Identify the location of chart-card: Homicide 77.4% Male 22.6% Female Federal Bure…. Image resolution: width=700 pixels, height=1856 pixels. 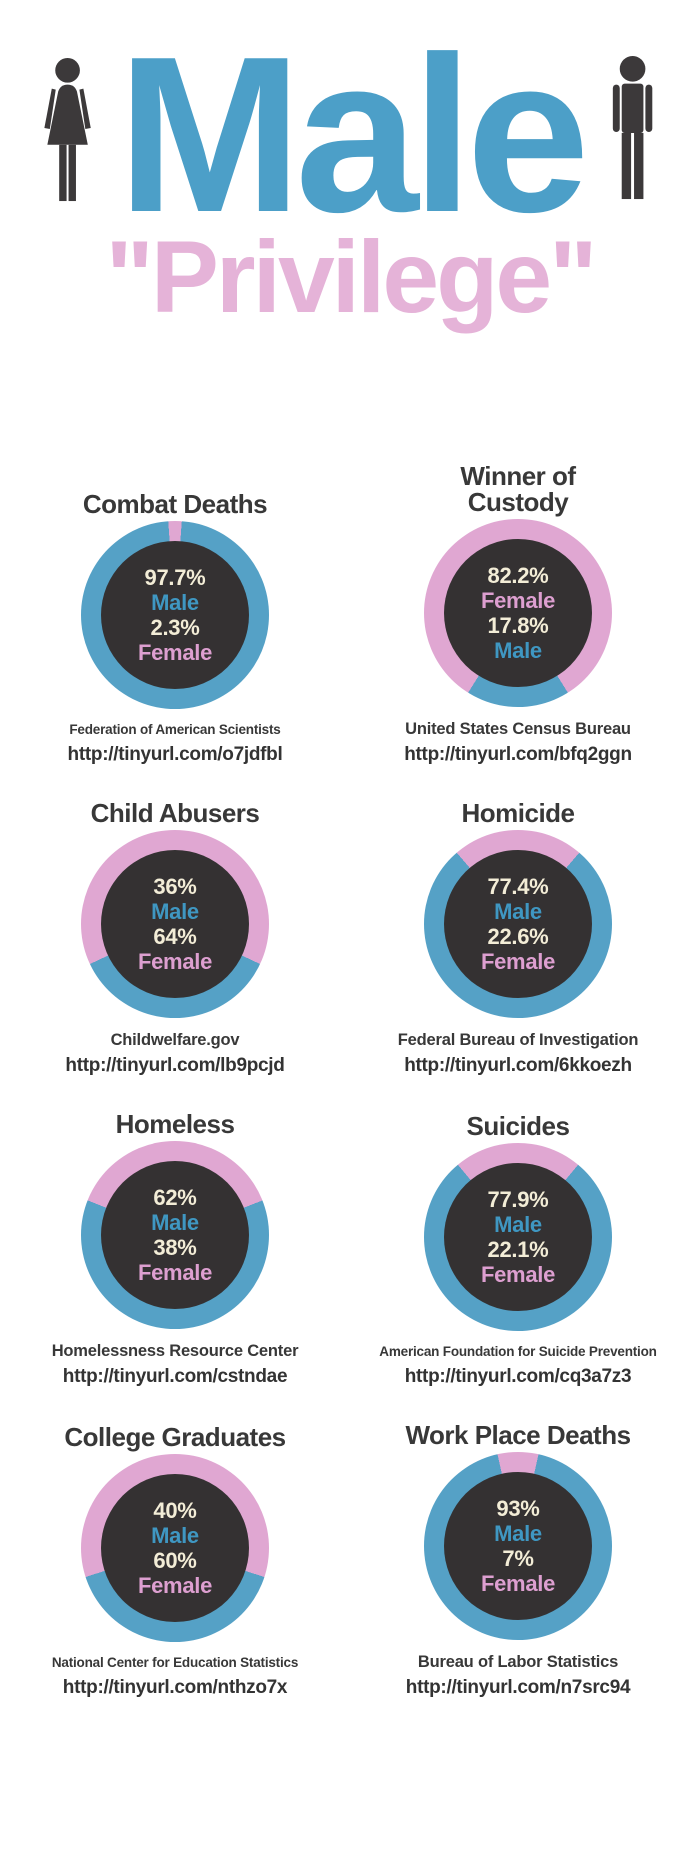
(518, 921).